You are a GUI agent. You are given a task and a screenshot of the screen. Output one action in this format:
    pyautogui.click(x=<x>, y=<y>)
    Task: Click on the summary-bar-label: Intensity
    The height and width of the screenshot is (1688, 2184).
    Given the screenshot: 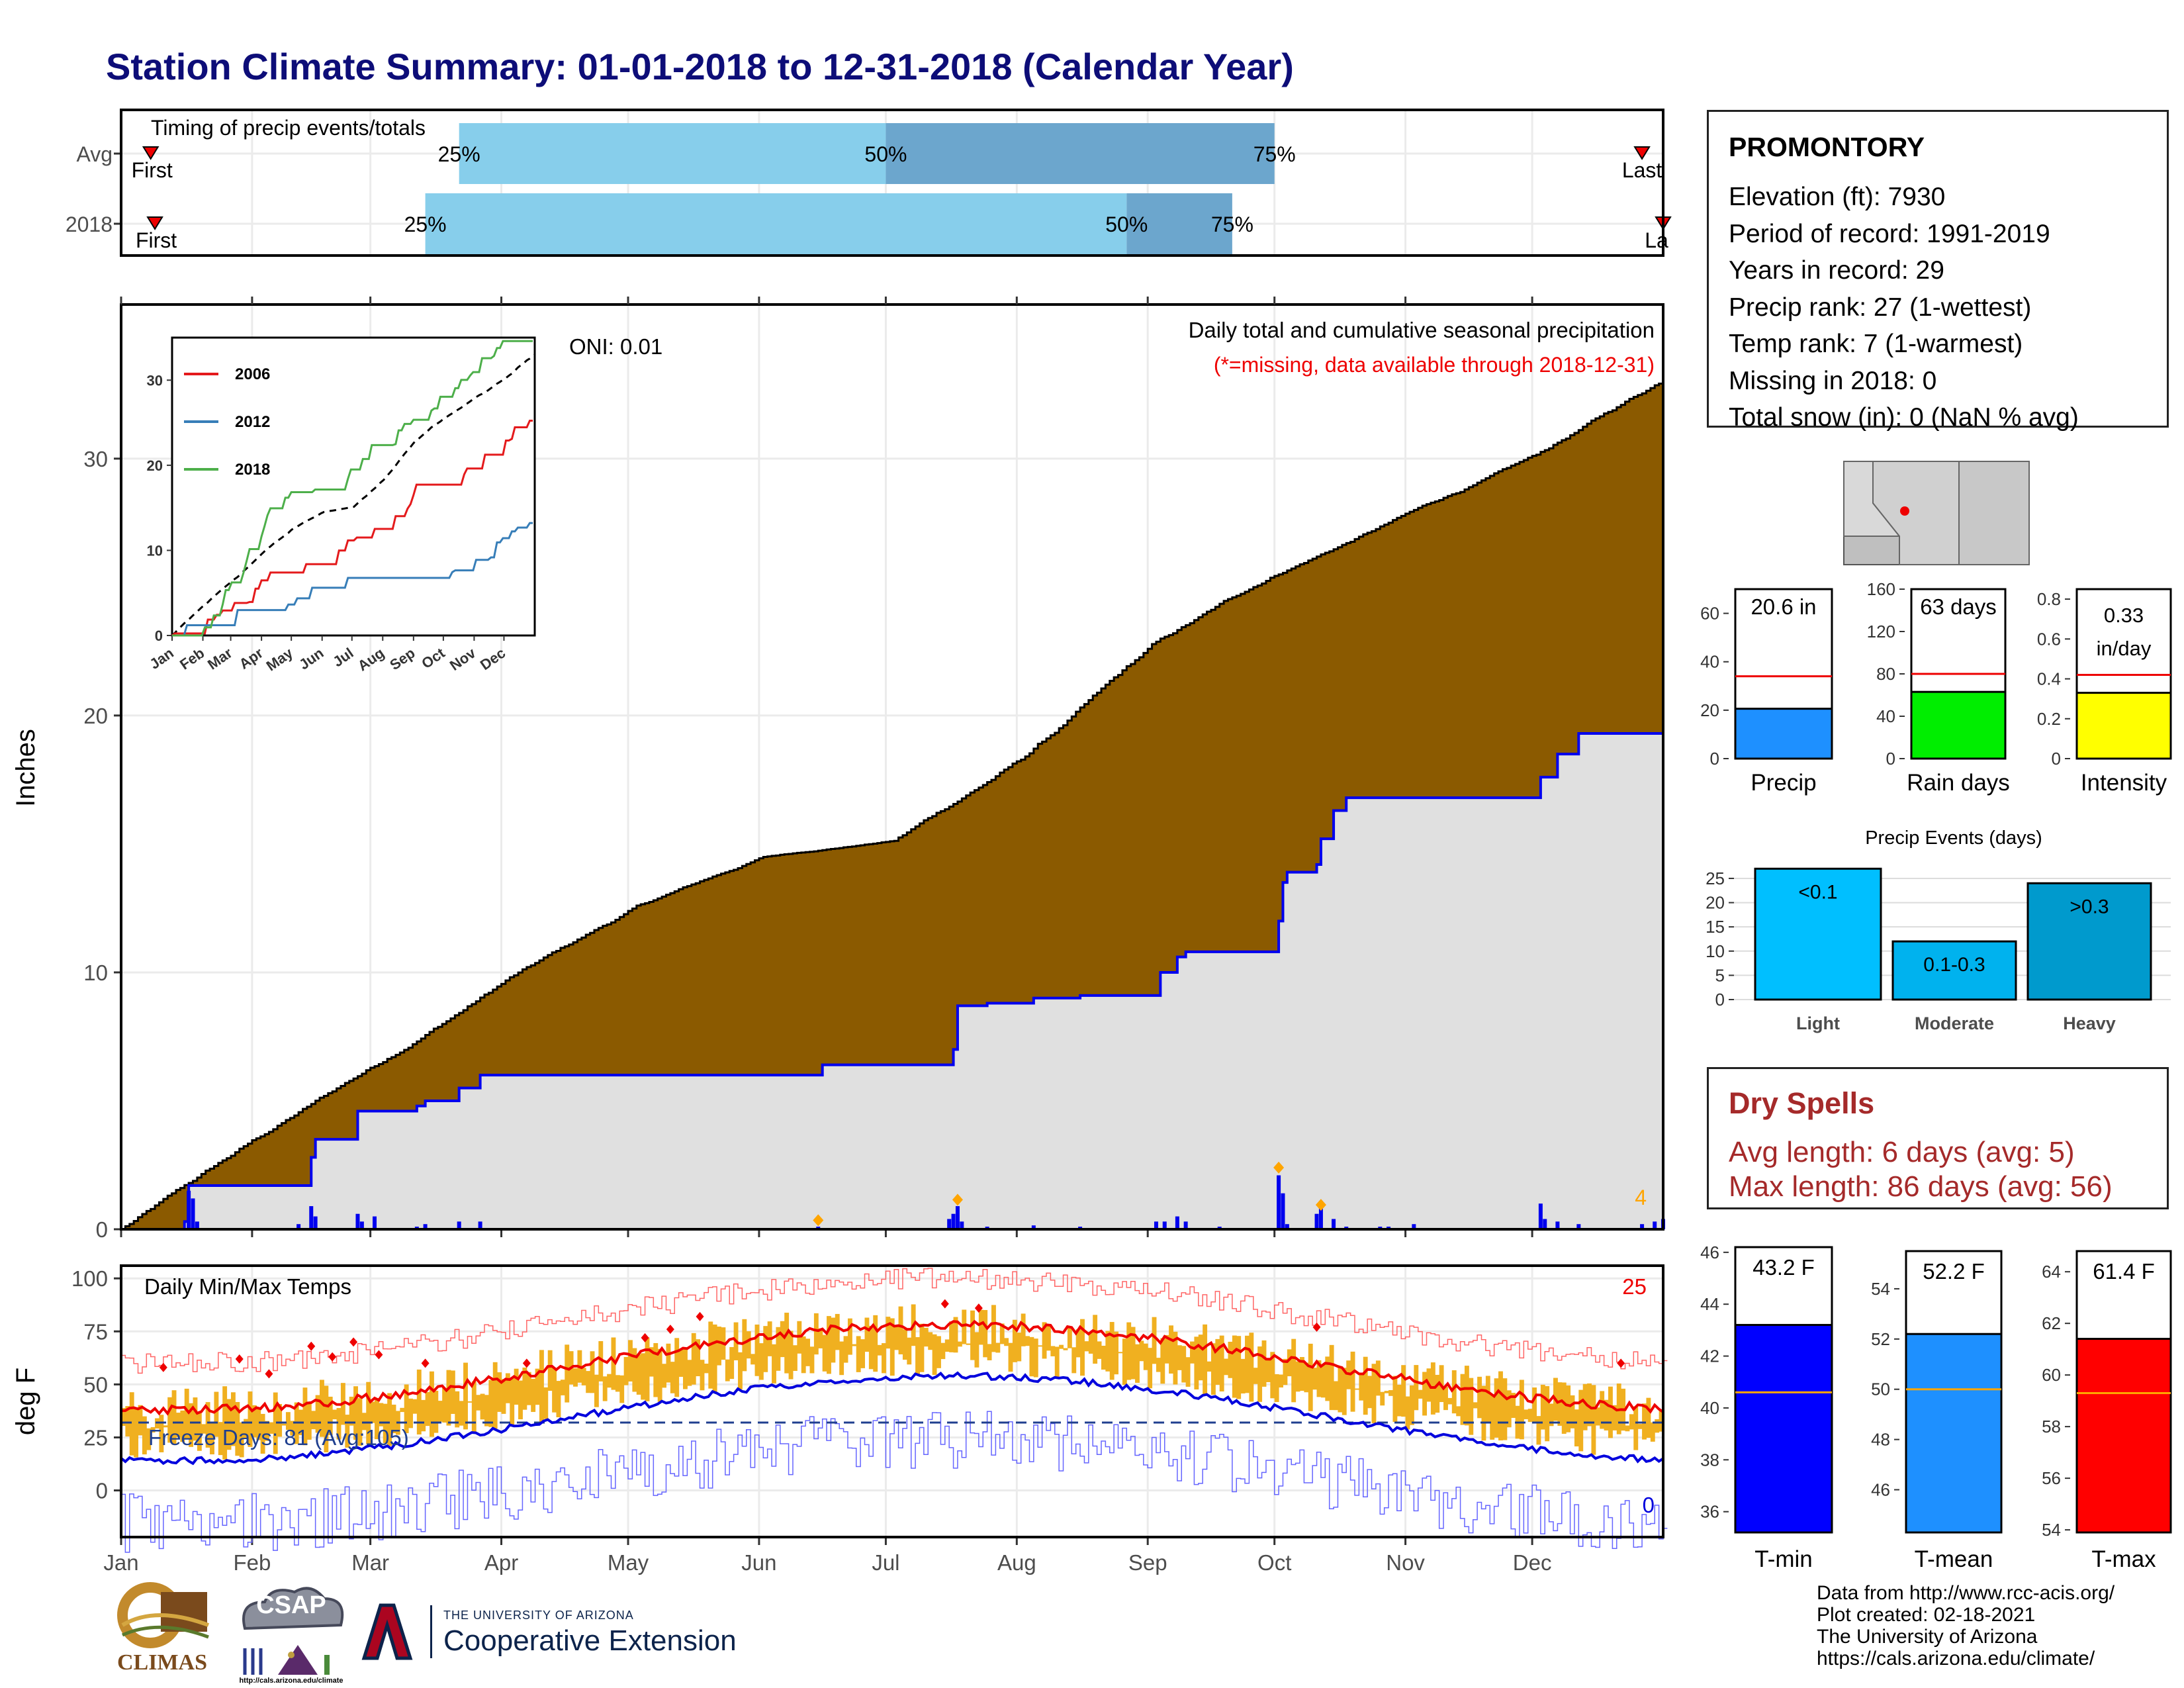 What is the action you would take?
    pyautogui.click(x=2124, y=783)
    